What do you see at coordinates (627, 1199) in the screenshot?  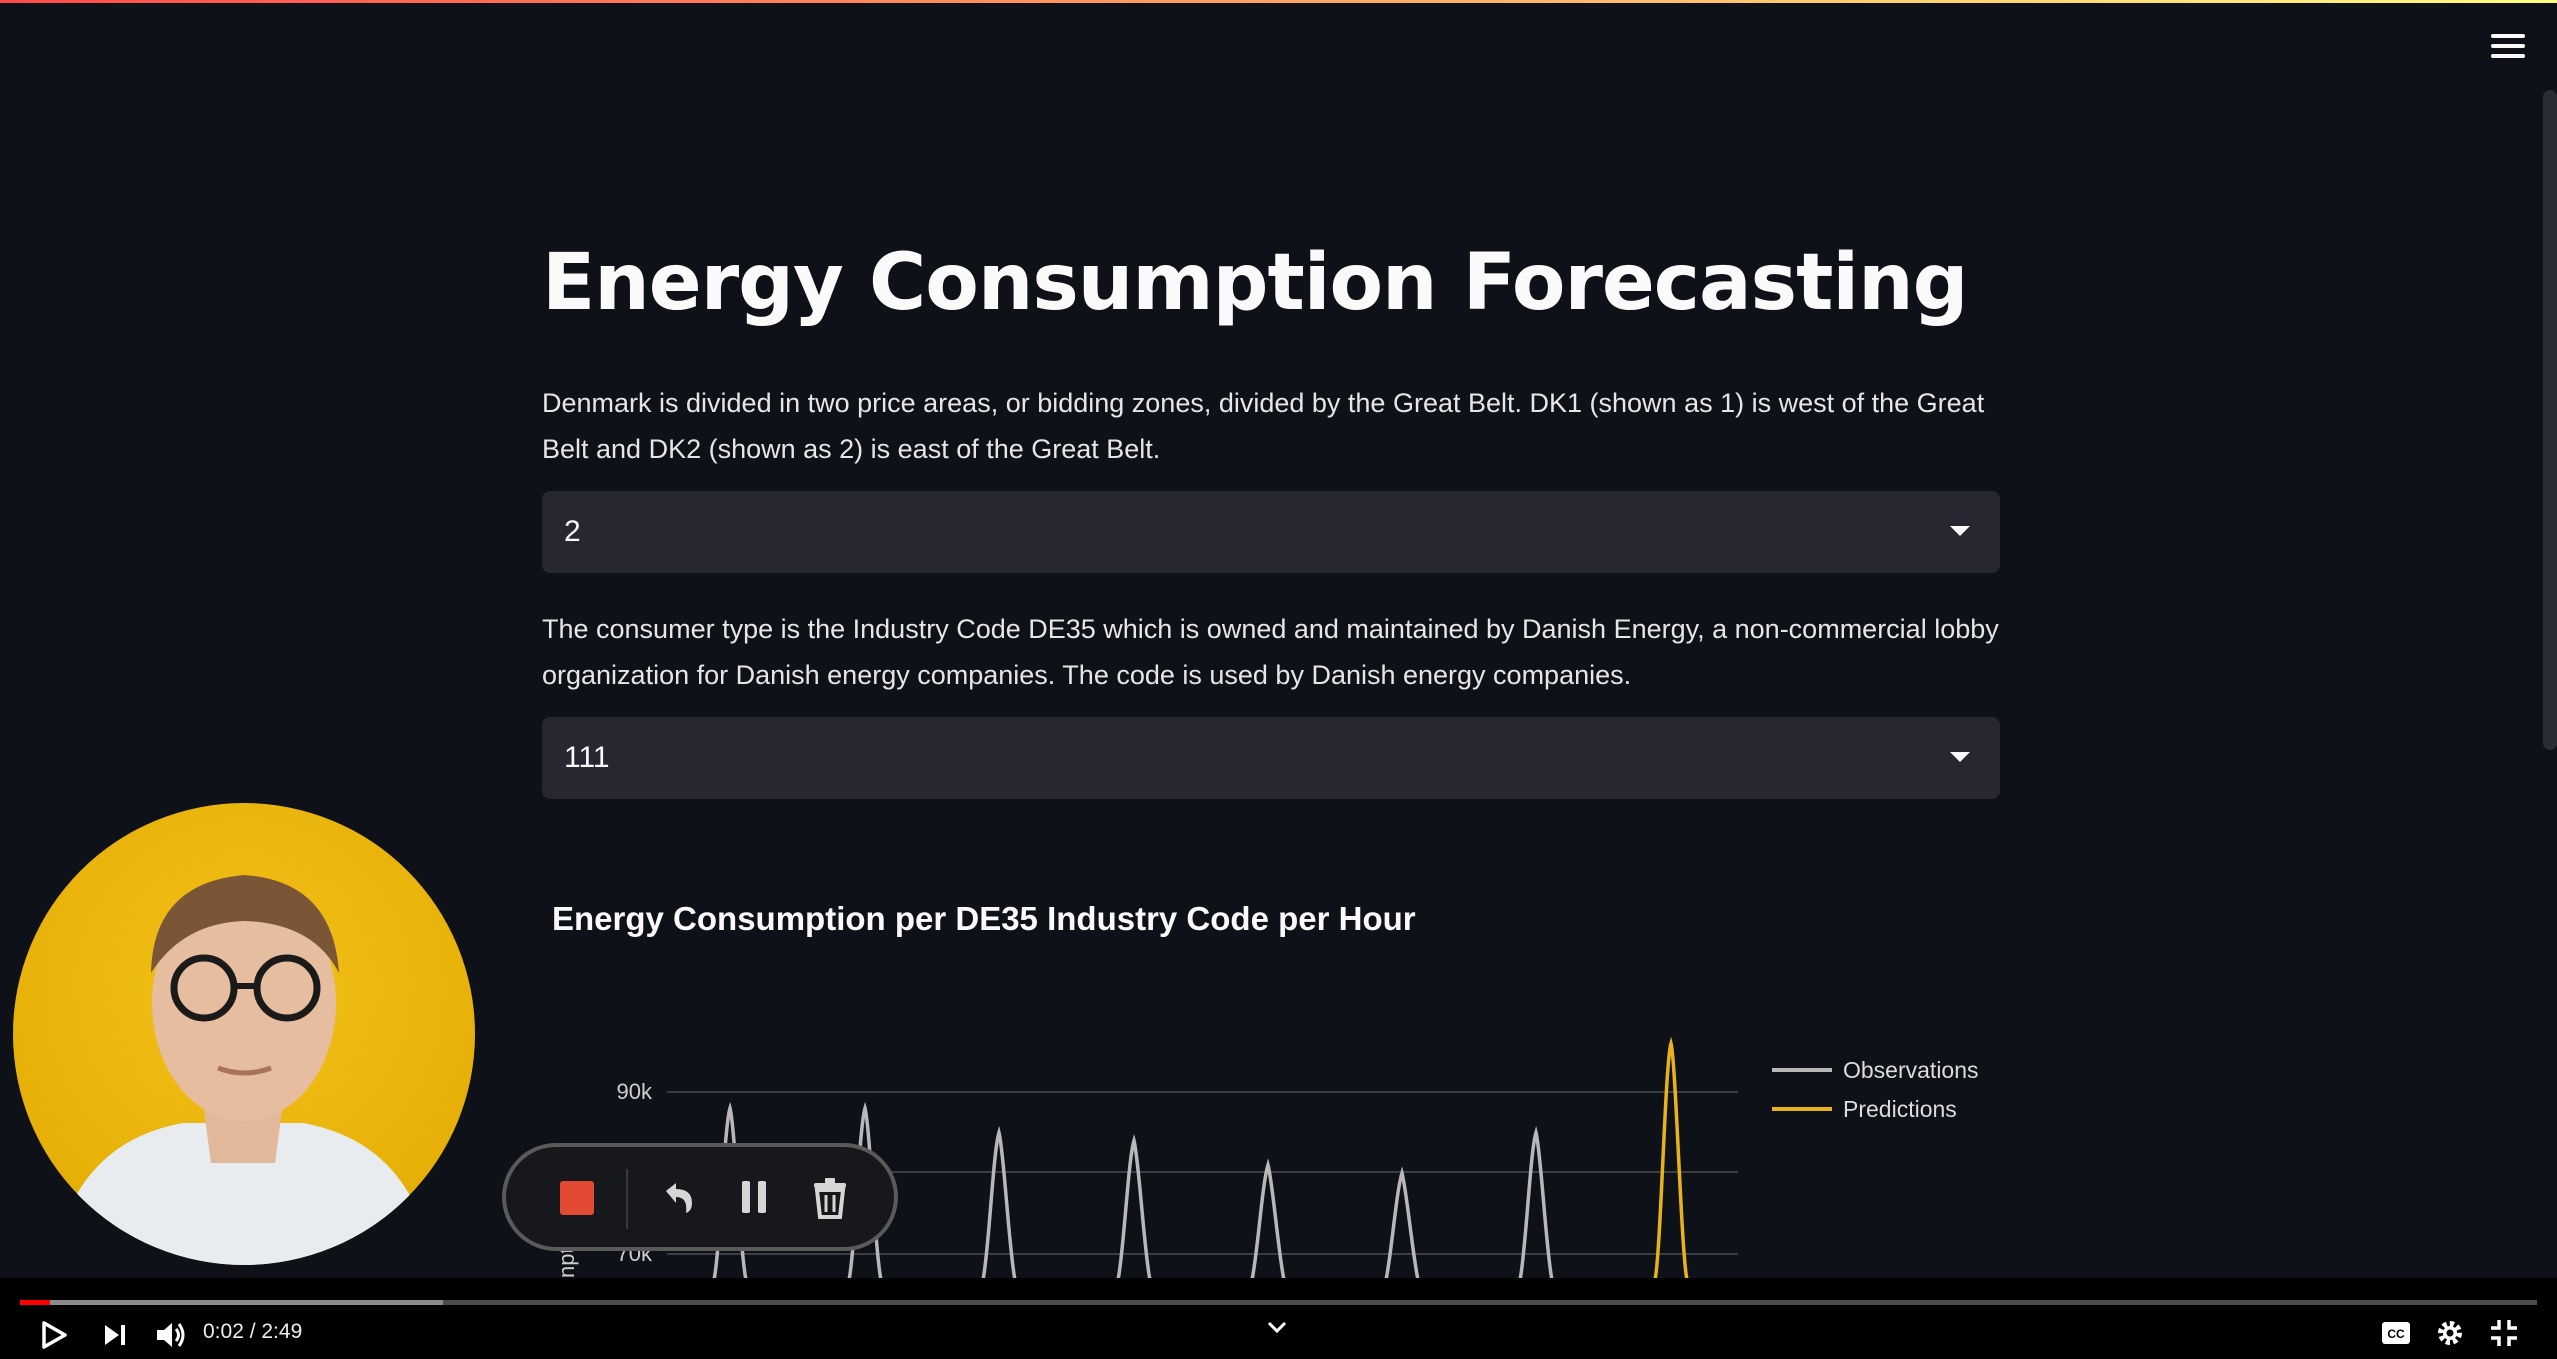 I see `toolbar-divider` at bounding box center [627, 1199].